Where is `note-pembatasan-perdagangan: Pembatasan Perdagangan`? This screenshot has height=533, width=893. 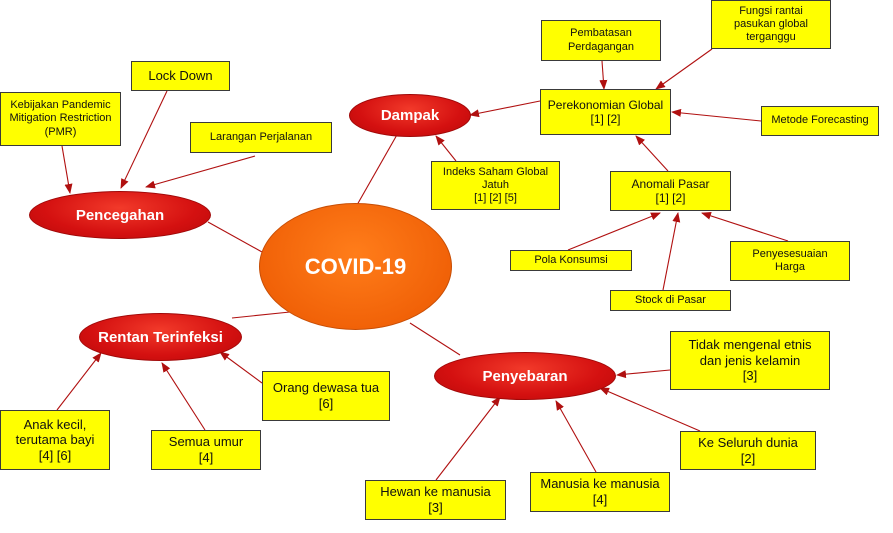
note-pembatasan-perdagangan: Pembatasan Perdagangan is located at coordinates (601, 40).